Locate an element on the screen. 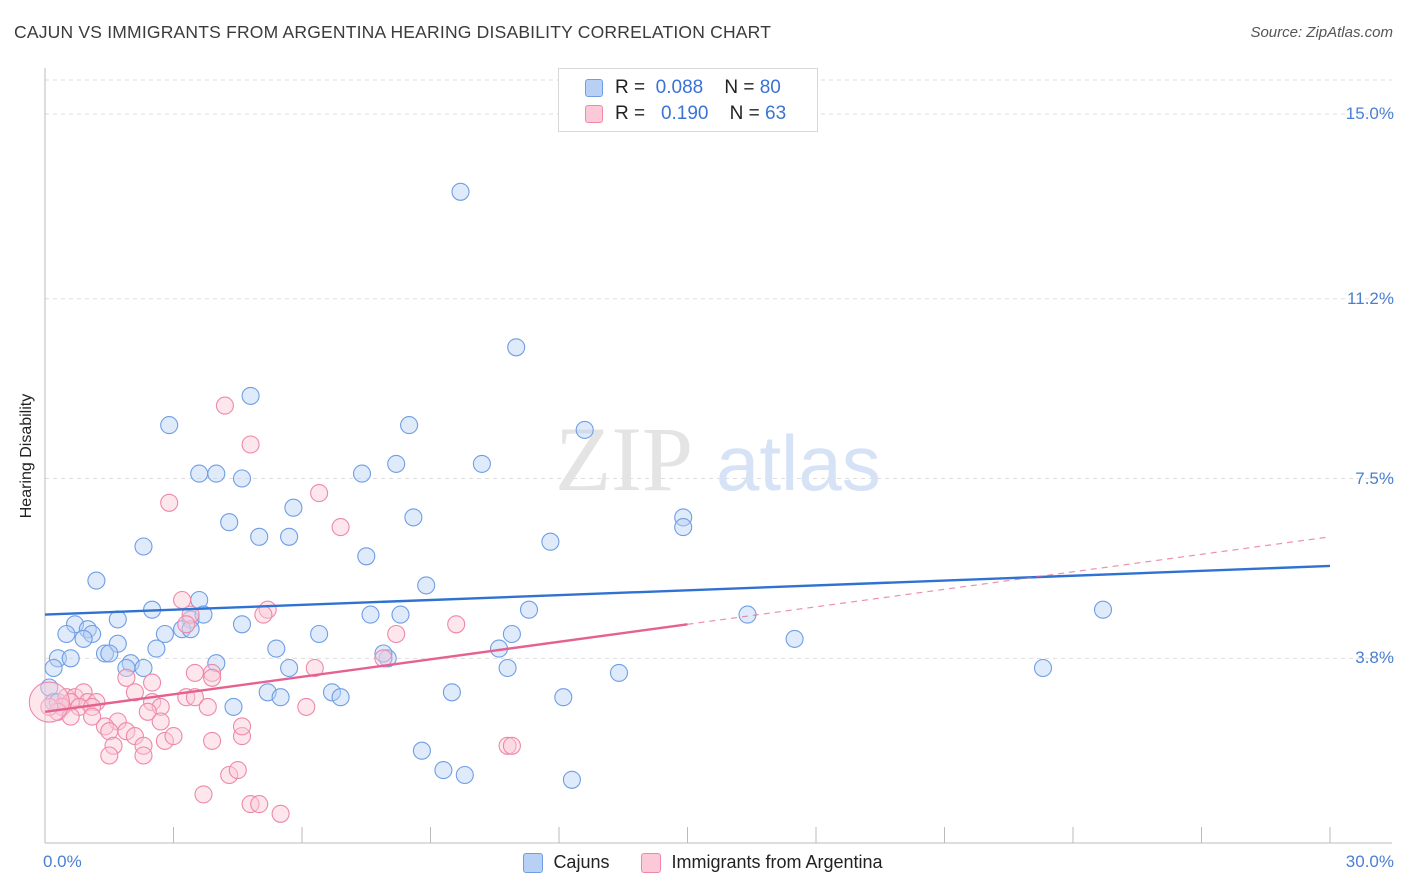 The image size is (1406, 892). legend-row-cajuns: R = 0.088 N = 80 is located at coordinates (683, 88).